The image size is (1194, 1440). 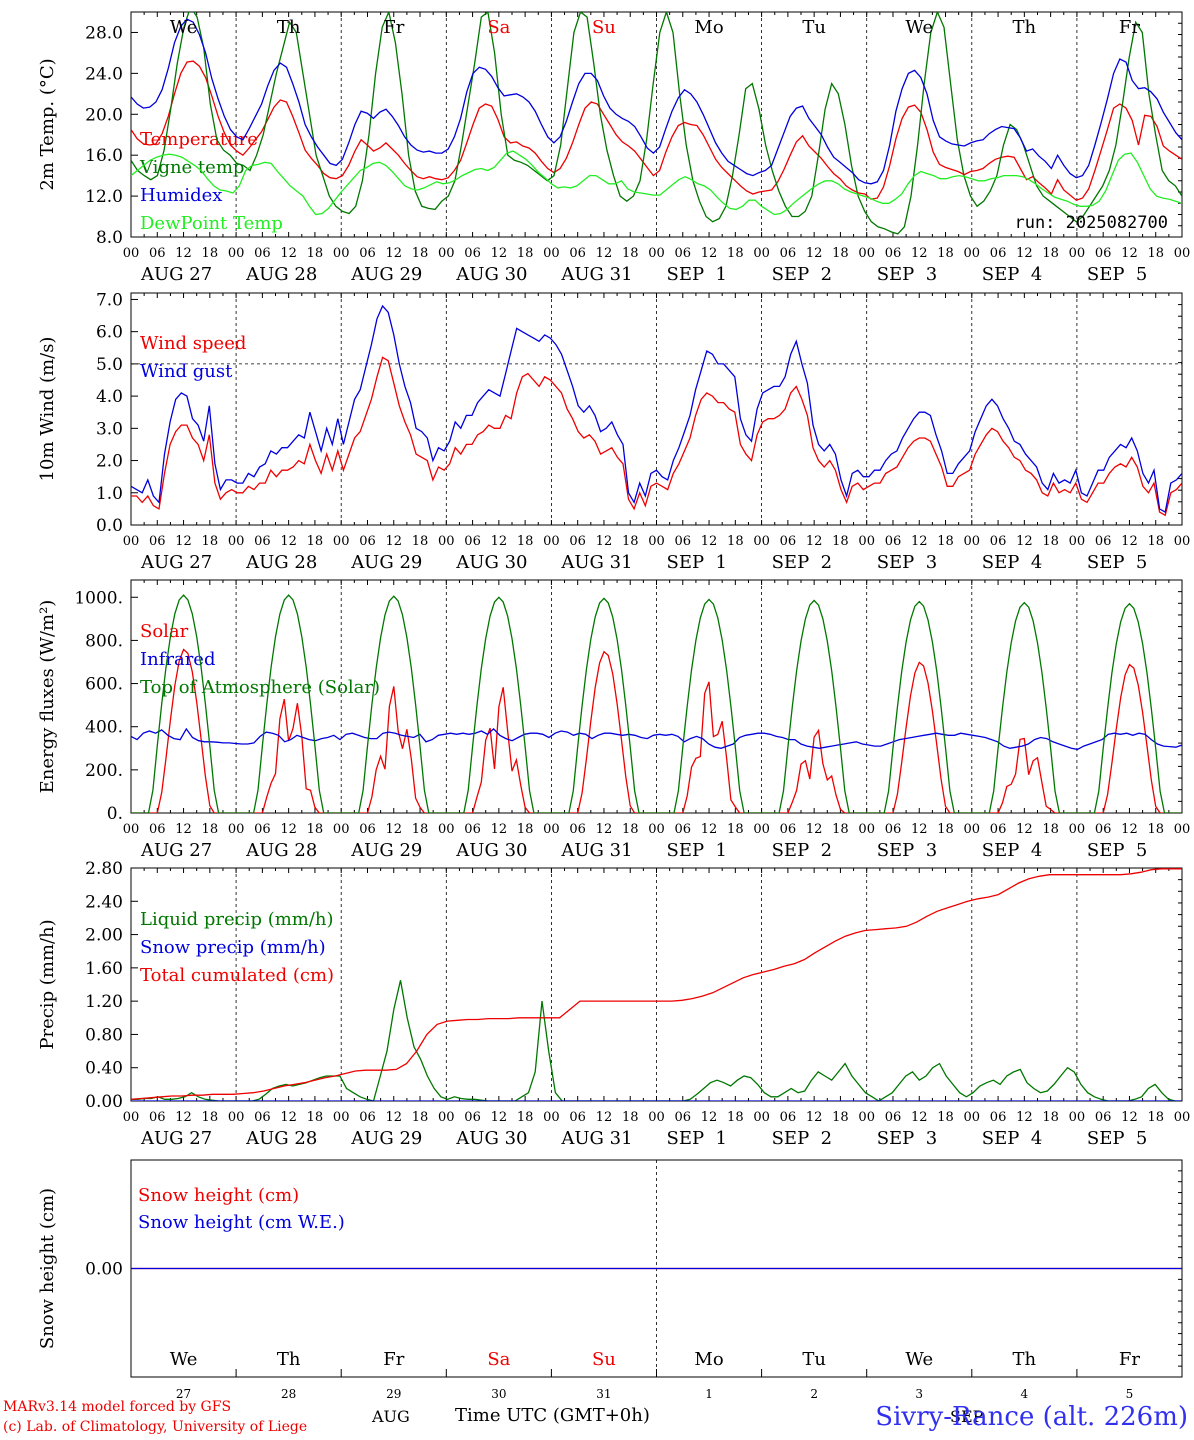 What do you see at coordinates (104, 728) in the screenshot?
I see `y-tick-label: 400.` at bounding box center [104, 728].